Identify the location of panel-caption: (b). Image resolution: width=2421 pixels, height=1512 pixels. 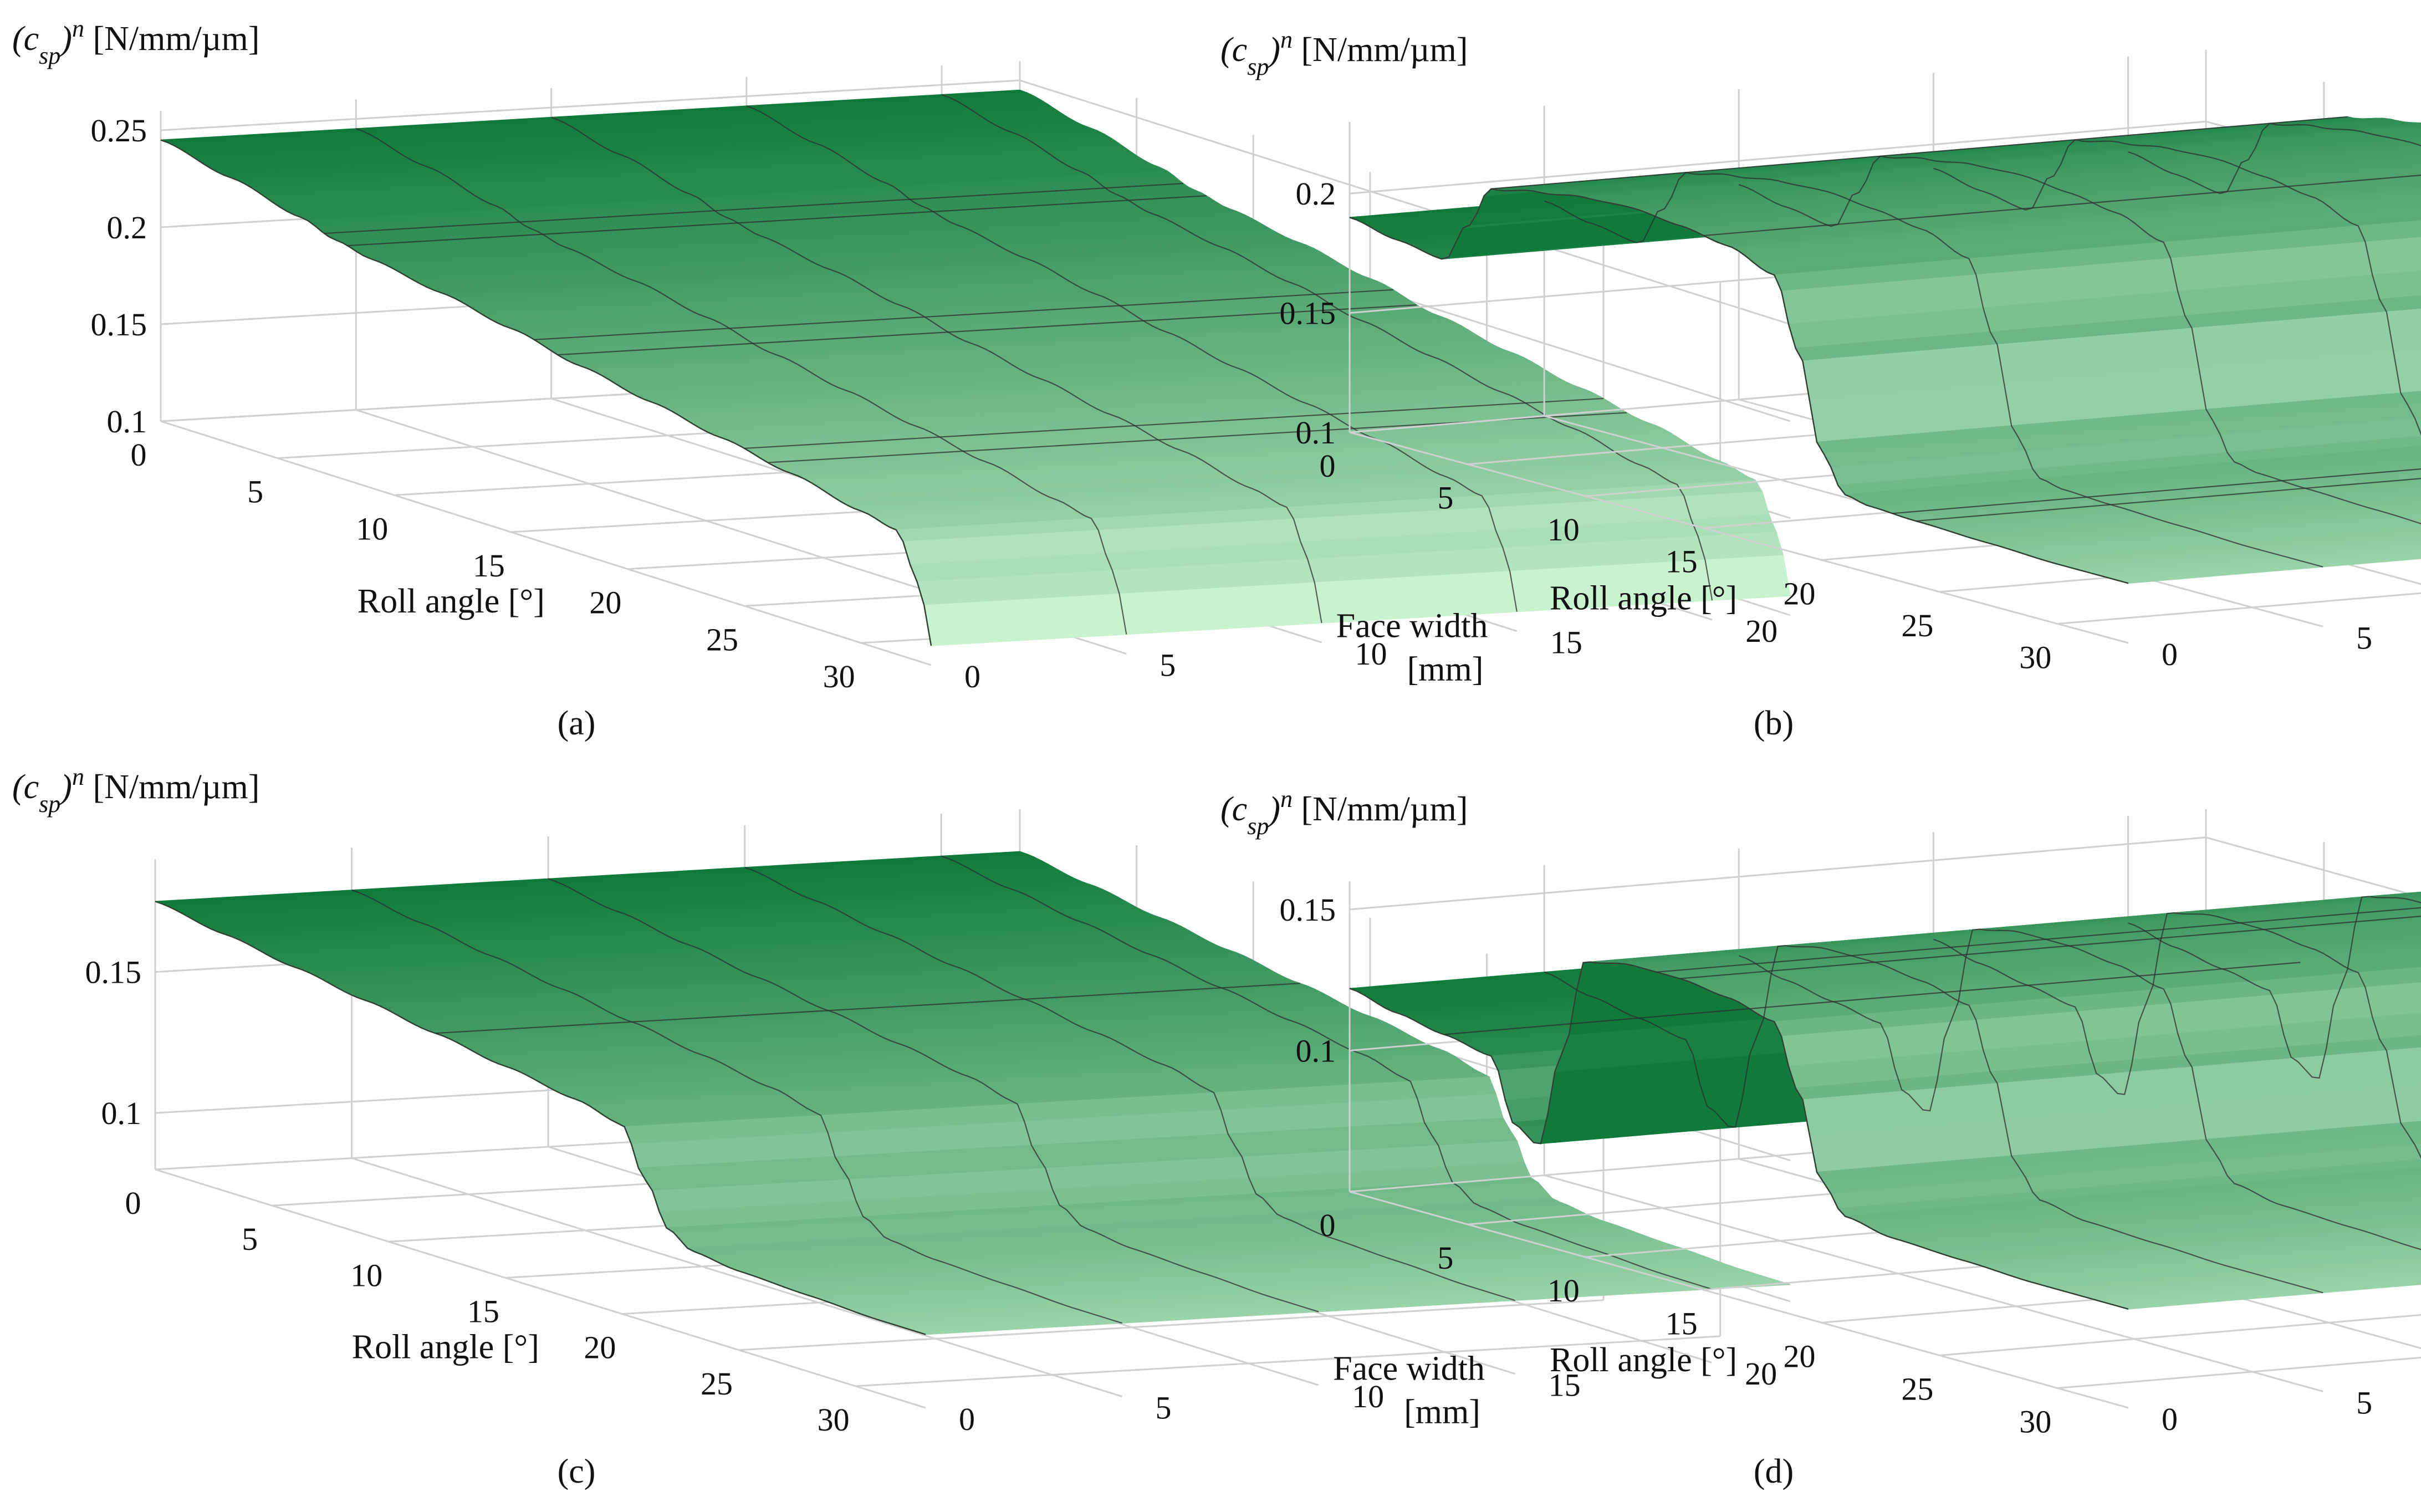
(1774, 723).